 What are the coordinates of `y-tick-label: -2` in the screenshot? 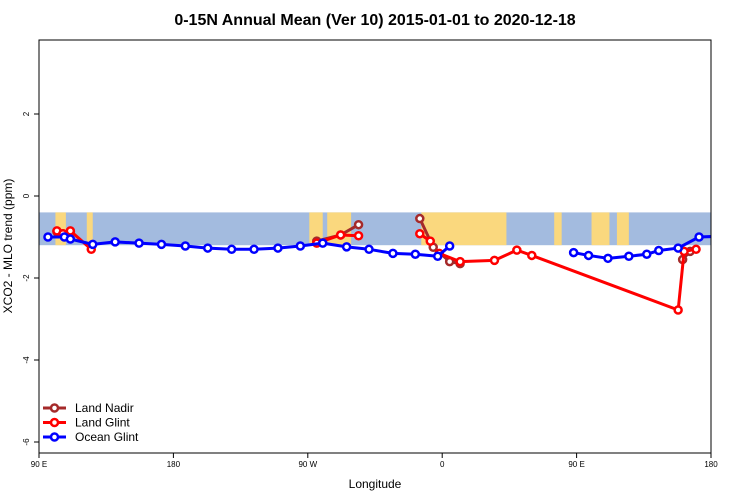 It's located at (26, 278).